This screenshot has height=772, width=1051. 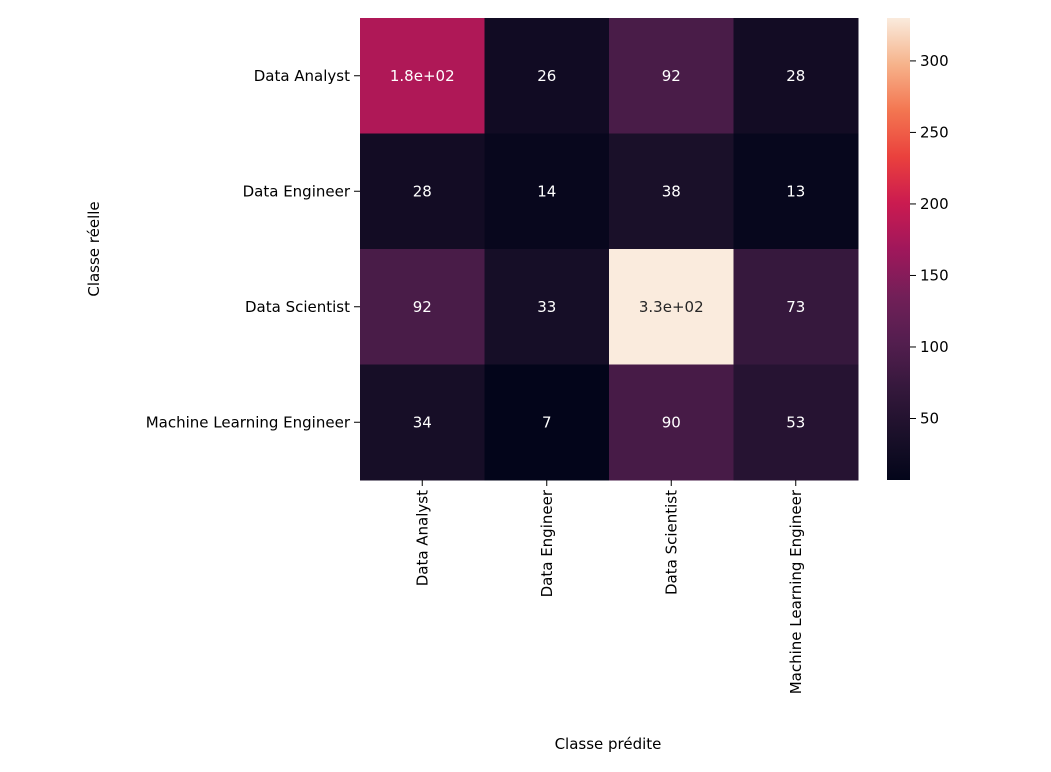 I want to click on colorbar, so click(x=898, y=249).